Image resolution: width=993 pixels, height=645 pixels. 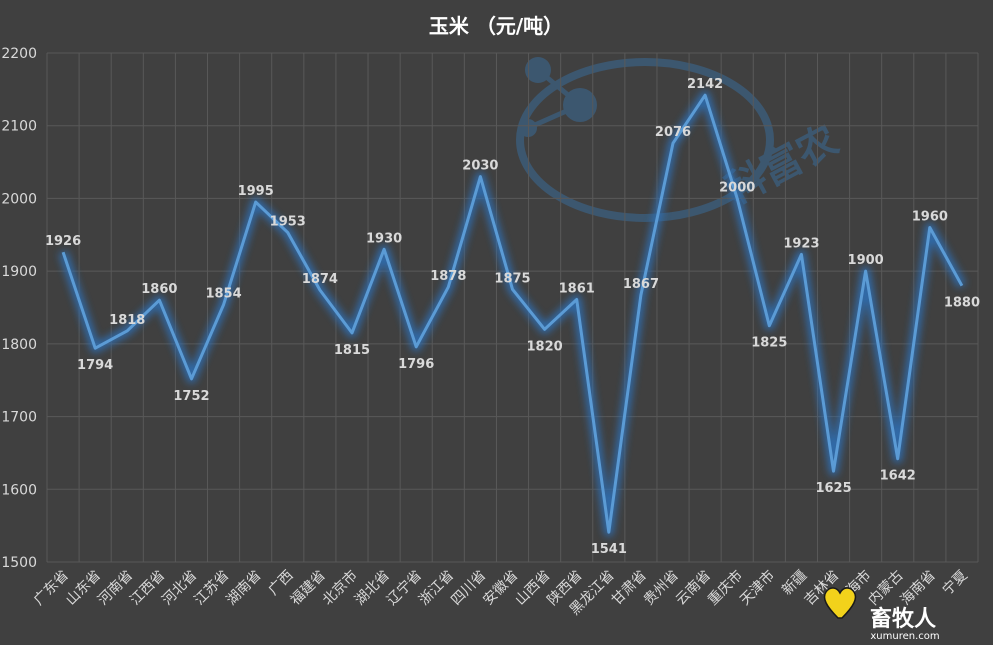 What do you see at coordinates (641, 284) in the screenshot?
I see `data-label: 1867` at bounding box center [641, 284].